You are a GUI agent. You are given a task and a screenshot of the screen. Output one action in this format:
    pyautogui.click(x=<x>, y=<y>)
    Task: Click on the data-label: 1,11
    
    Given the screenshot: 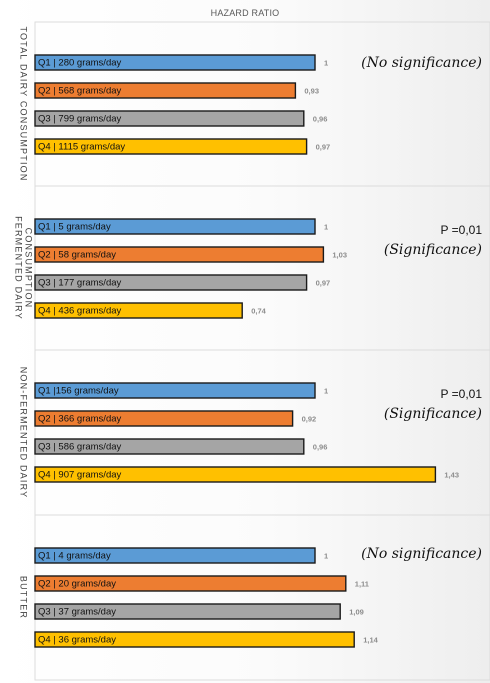 What is the action you would take?
    pyautogui.click(x=362, y=583)
    